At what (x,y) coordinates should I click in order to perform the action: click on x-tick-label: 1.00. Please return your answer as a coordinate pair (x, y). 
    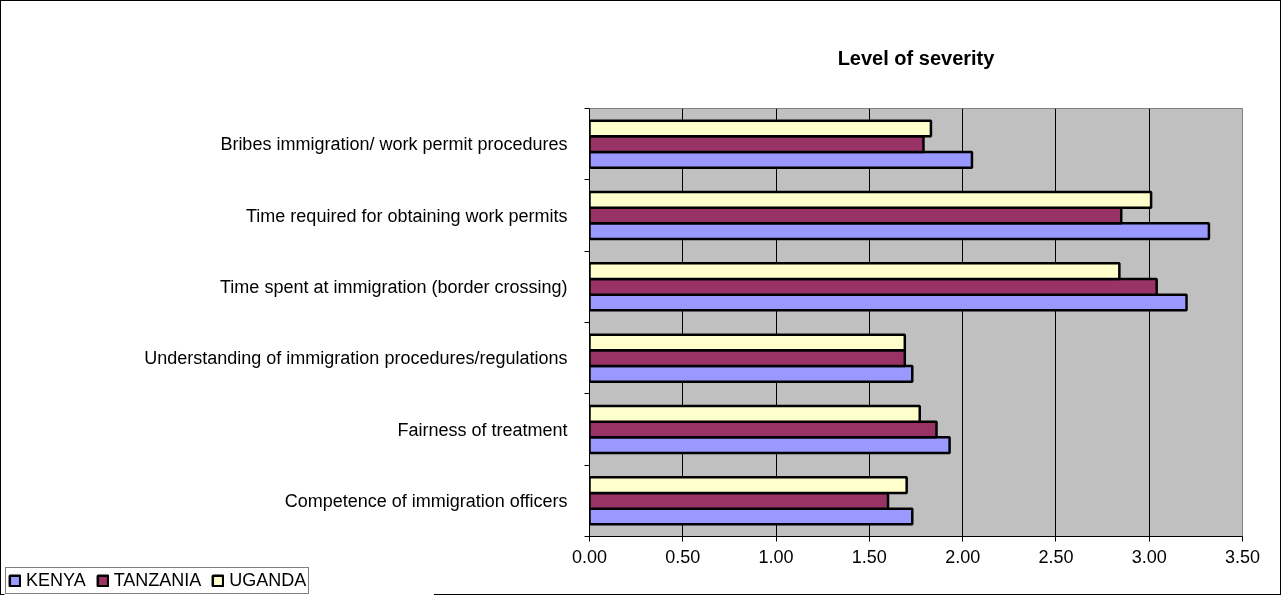
    Looking at the image, I should click on (776, 556).